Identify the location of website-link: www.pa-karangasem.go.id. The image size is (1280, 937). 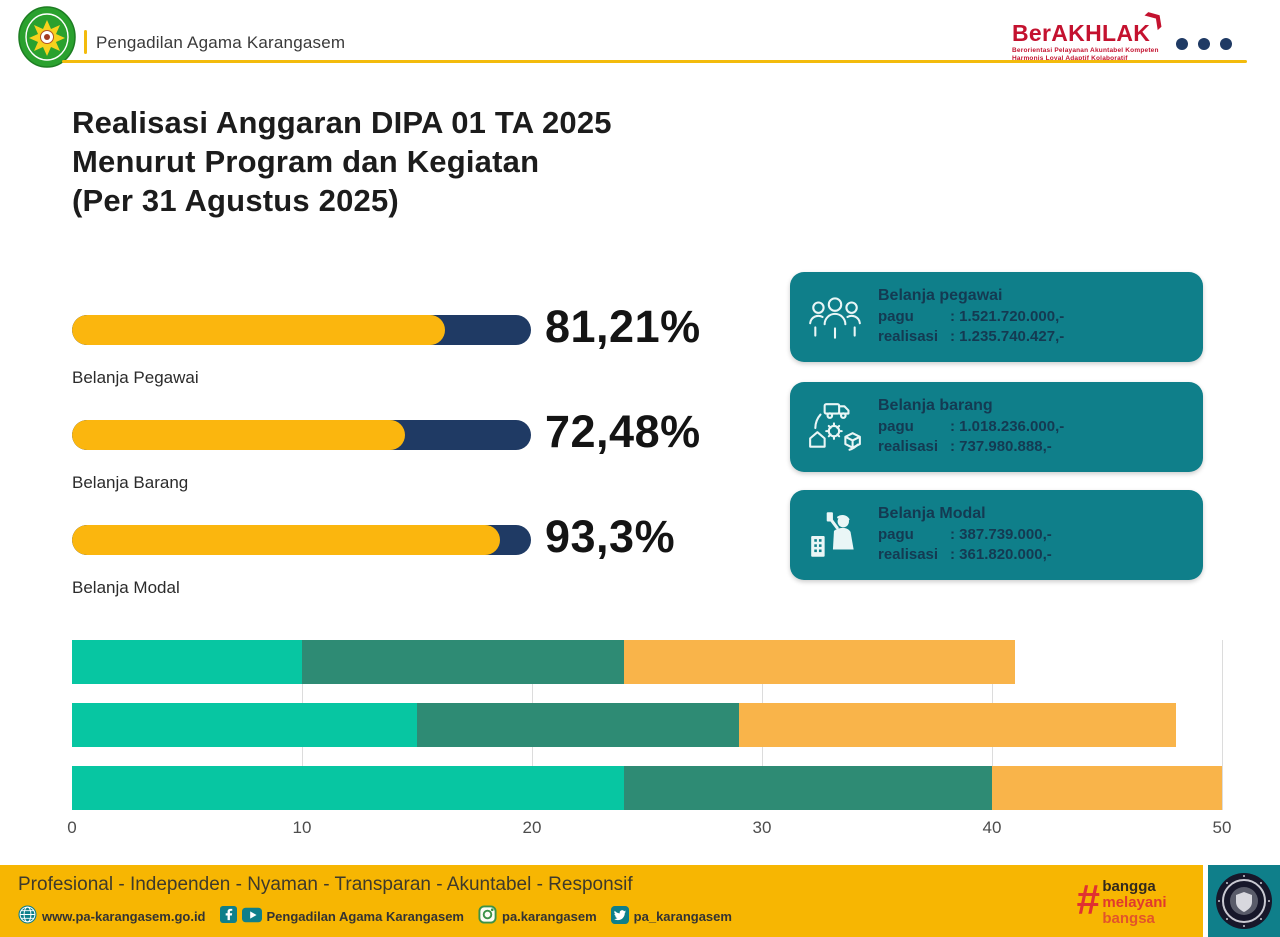
(112, 916).